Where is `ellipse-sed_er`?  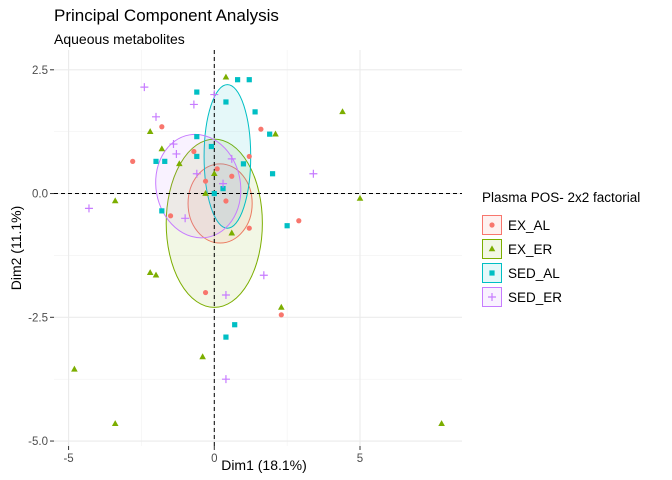
ellipse-sed_er is located at coordinates (198, 186).